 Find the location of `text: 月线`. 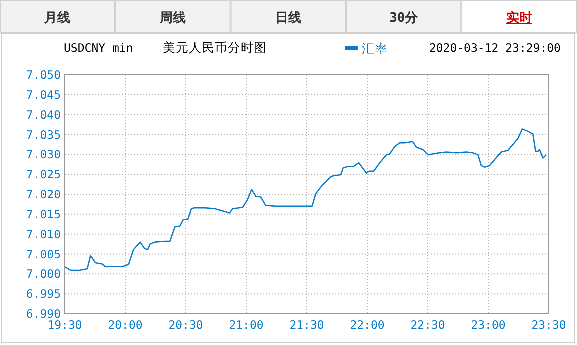

text: 月线 is located at coordinates (57, 18).